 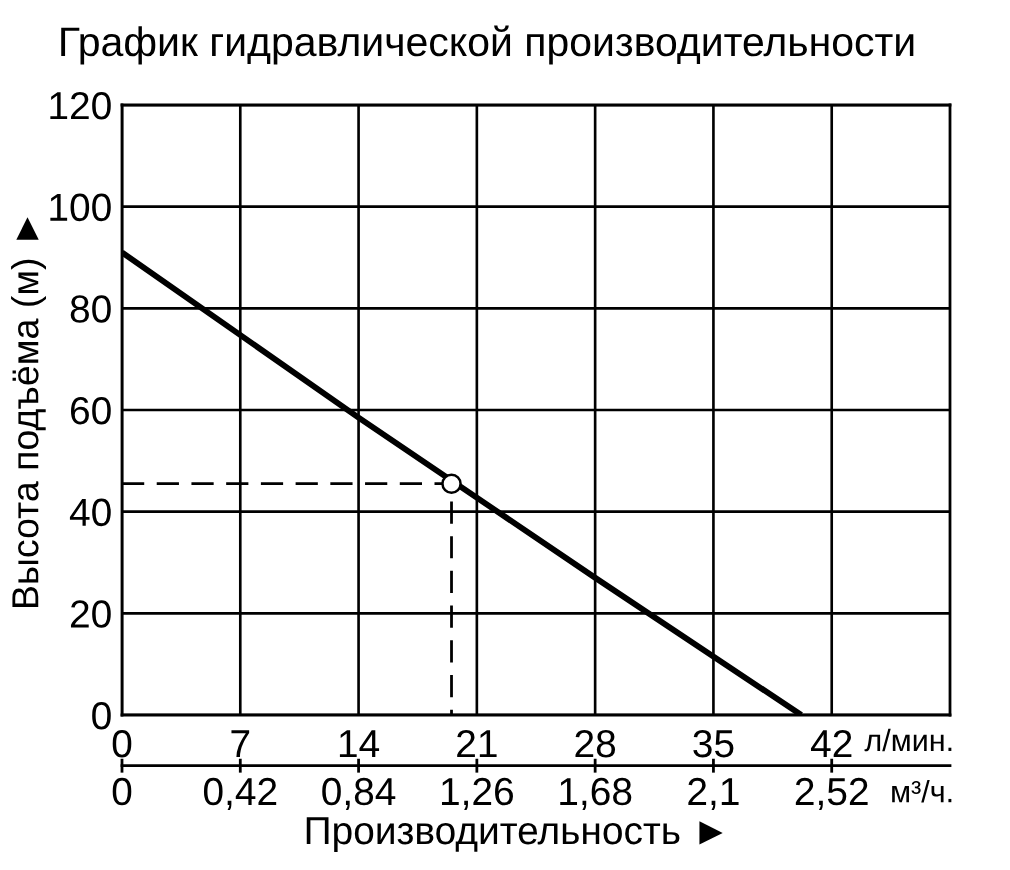 What do you see at coordinates (90, 614) in the screenshot?
I see `y-tick-label: 20` at bounding box center [90, 614].